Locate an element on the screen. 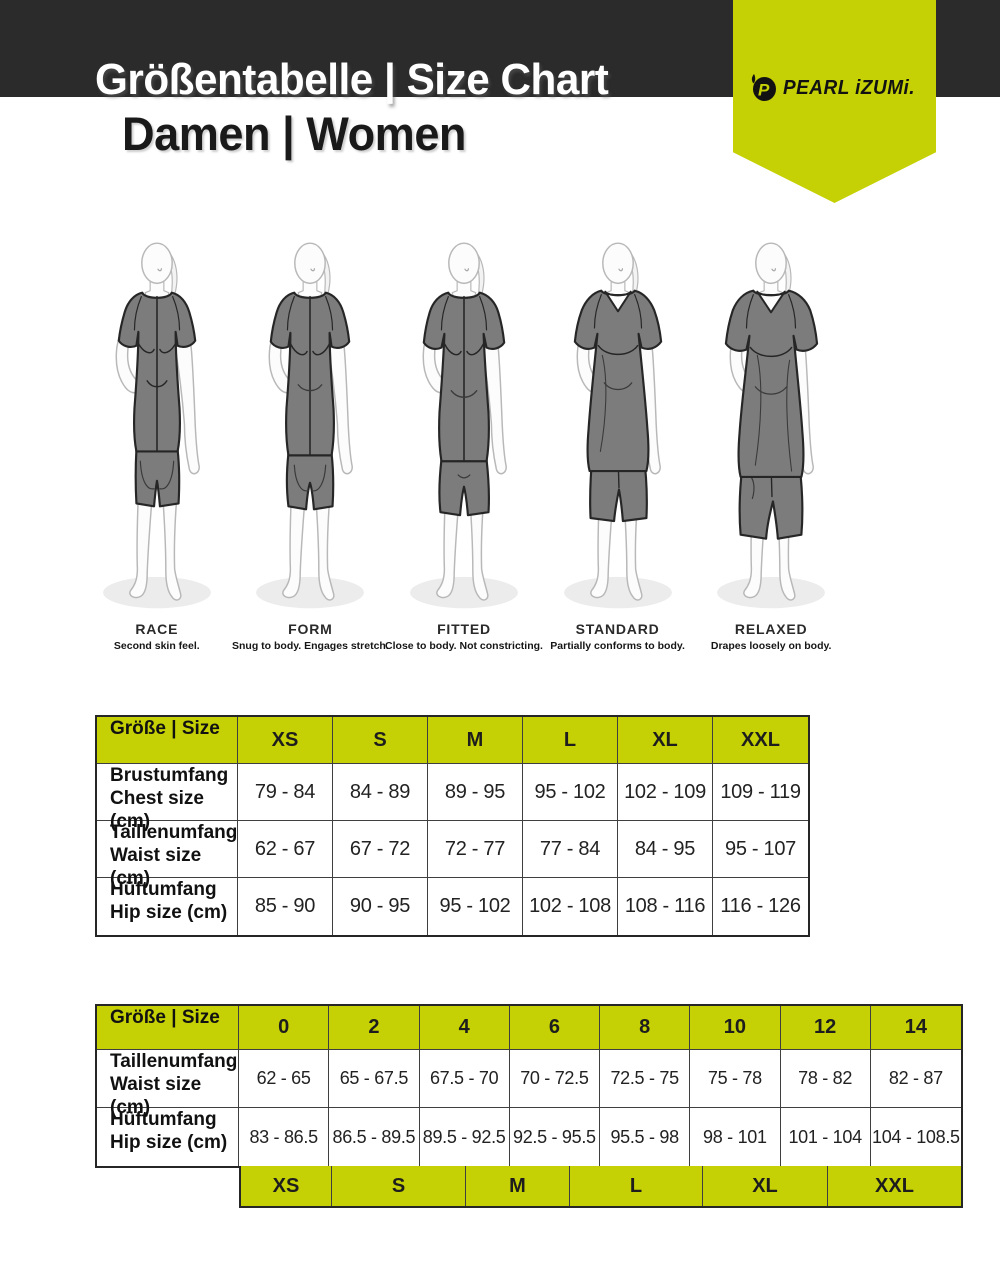 This screenshot has width=1000, height=1267. relaxed-figure-illustration is located at coordinates (771, 425).